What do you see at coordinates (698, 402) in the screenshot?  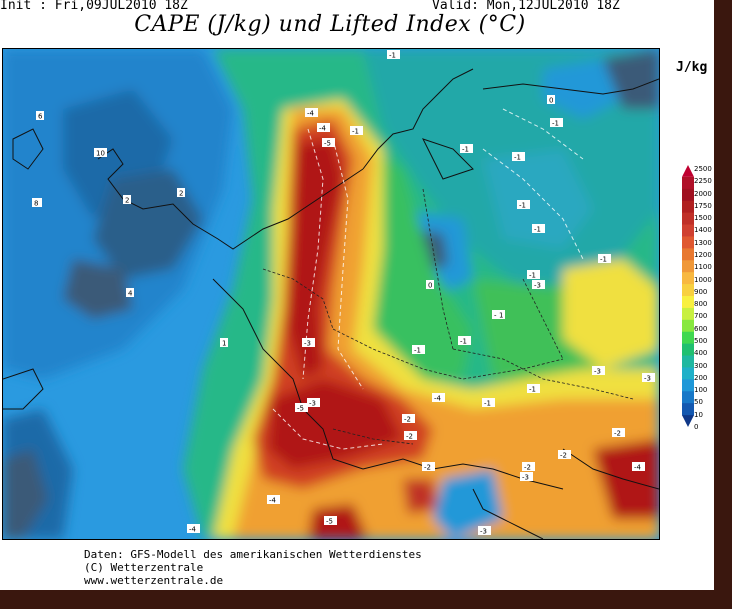 I see `legend-tick-label: 50` at bounding box center [698, 402].